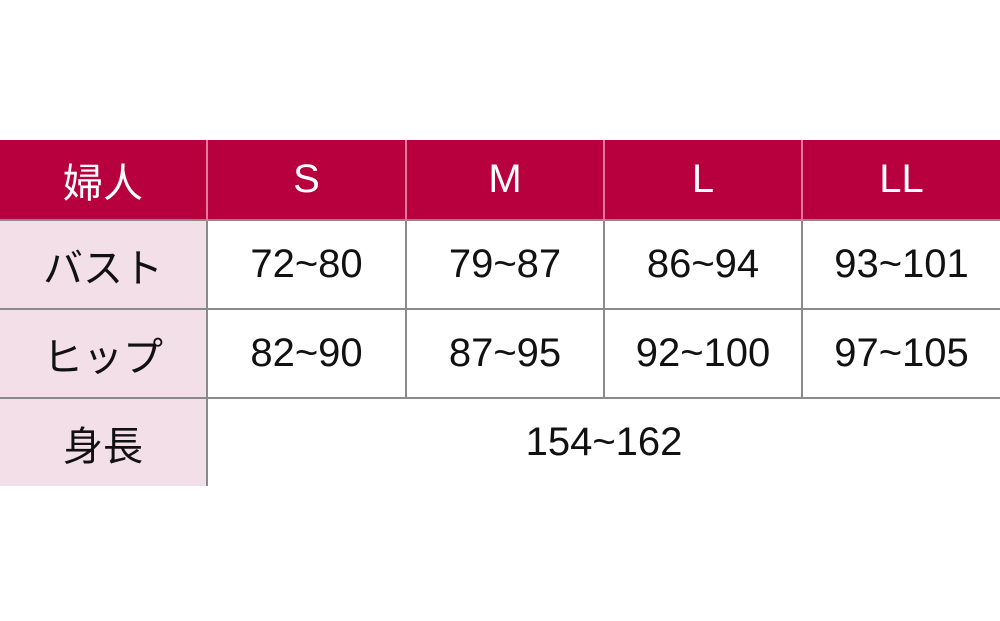 The height and width of the screenshot is (621, 1000). I want to click on header-size-m: M, so click(504, 180).